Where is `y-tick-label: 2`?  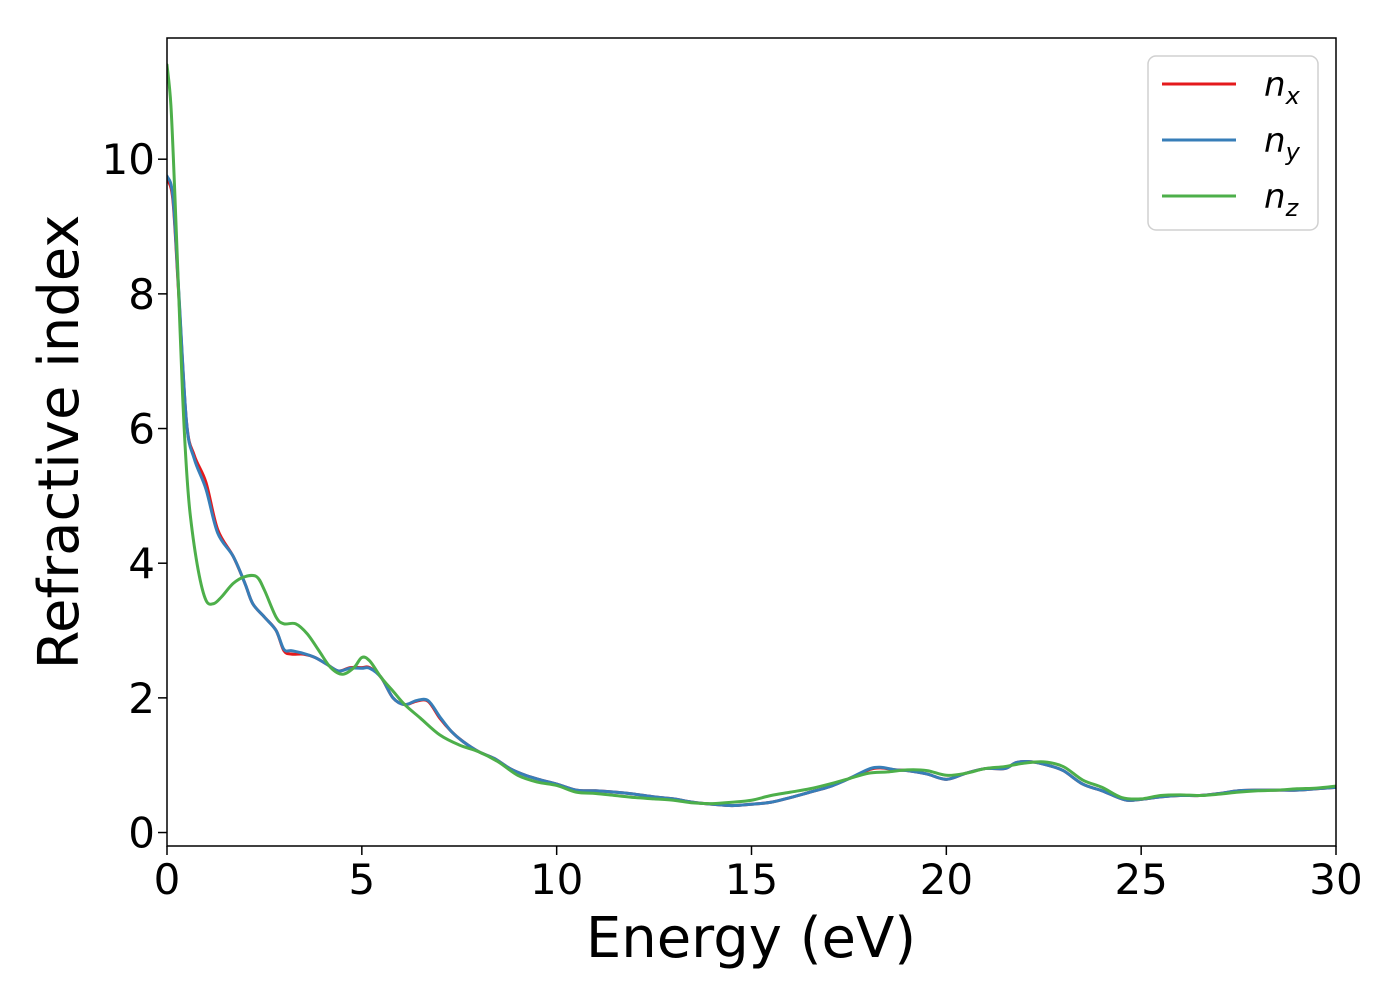 y-tick-label: 2 is located at coordinates (141, 698).